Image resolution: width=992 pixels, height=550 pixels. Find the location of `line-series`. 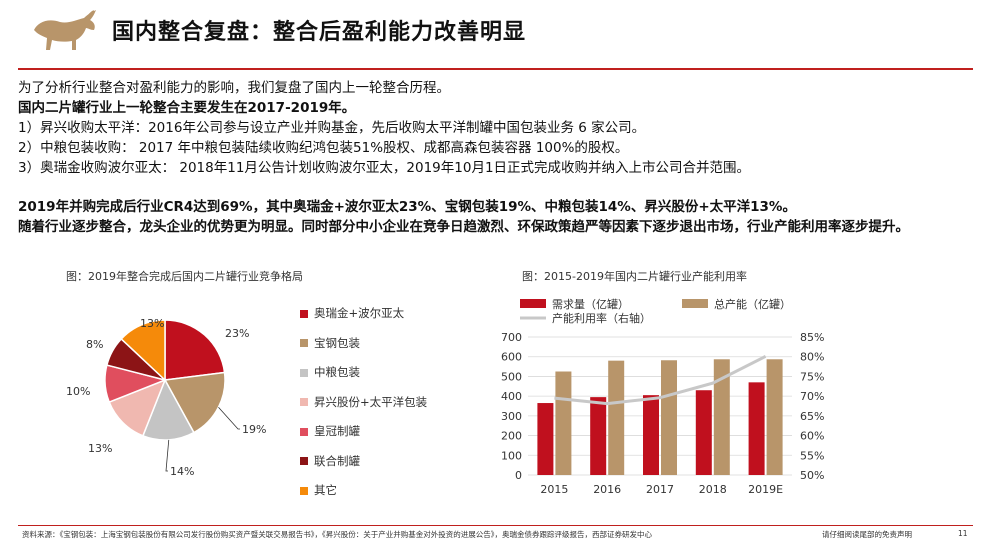

line-series is located at coordinates (660, 380).